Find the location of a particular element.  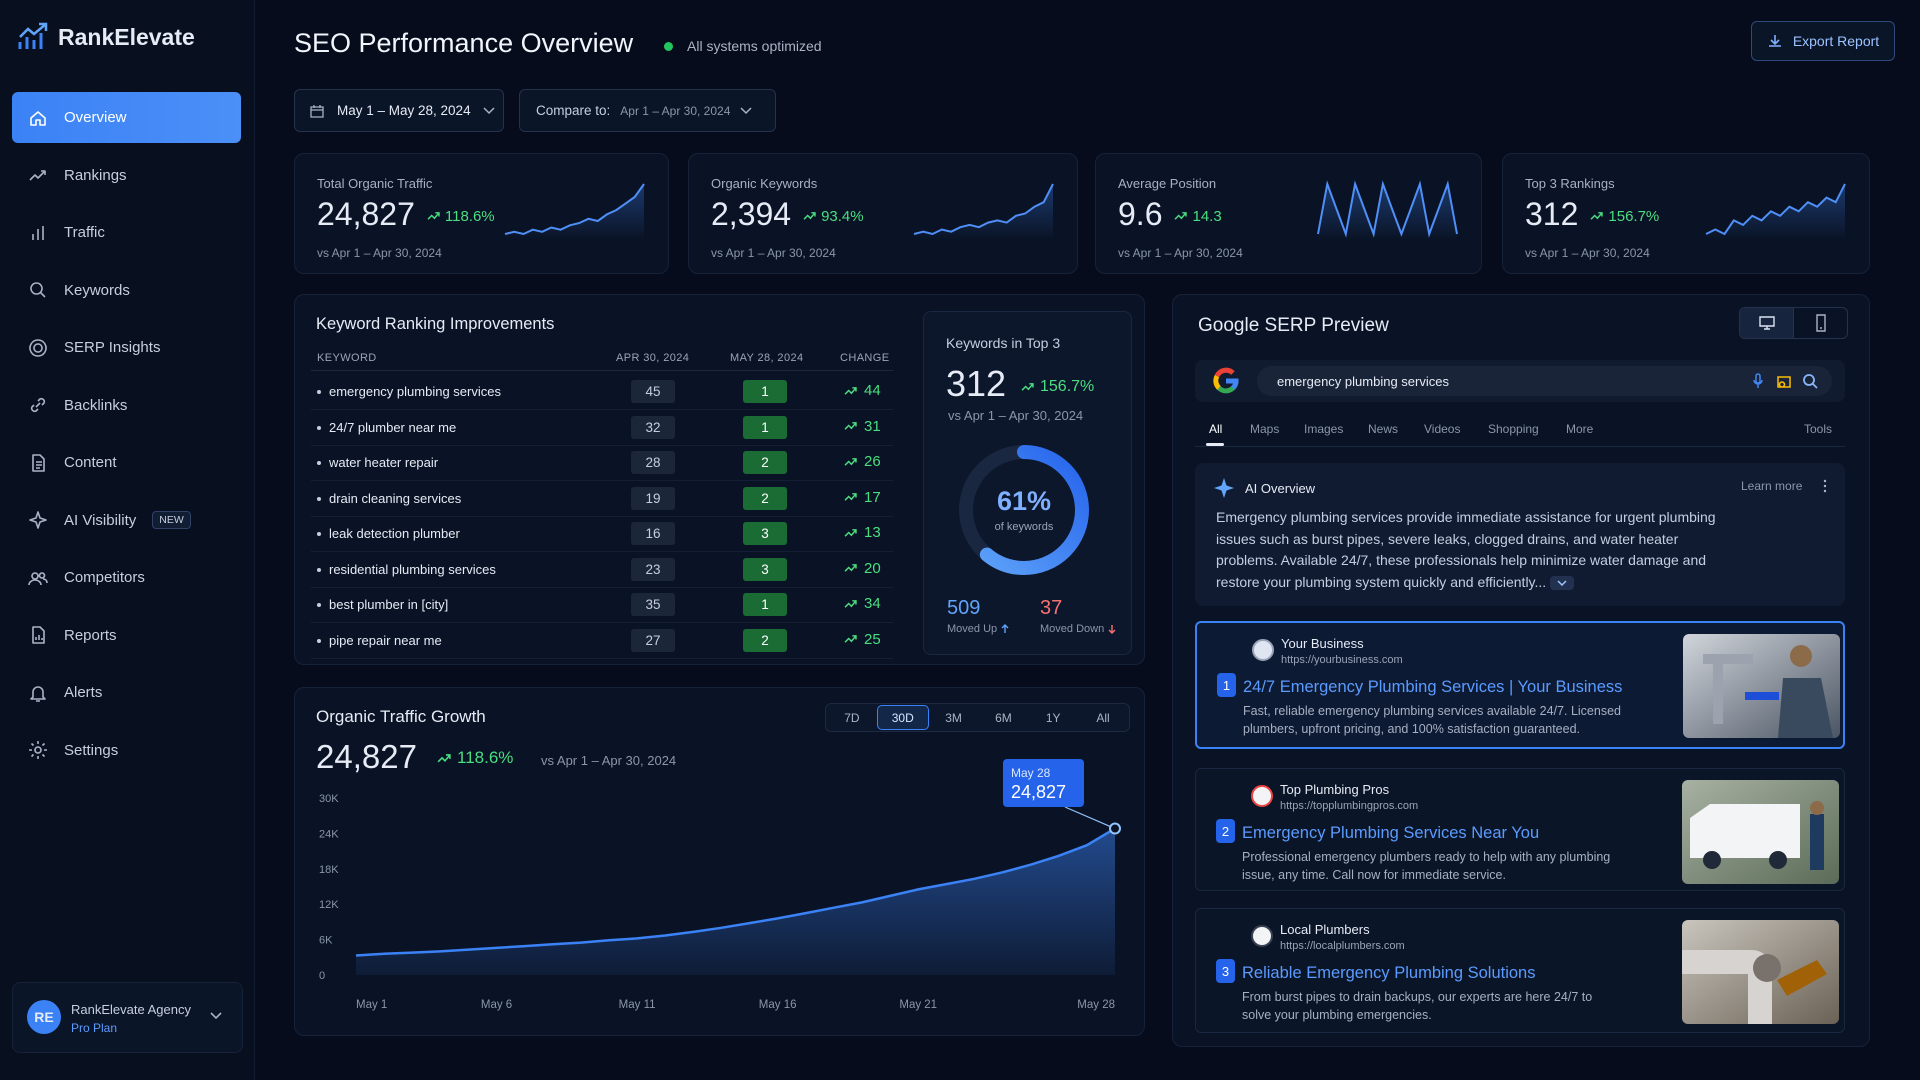

kpi-title: Organic Keywords is located at coordinates (764, 183).